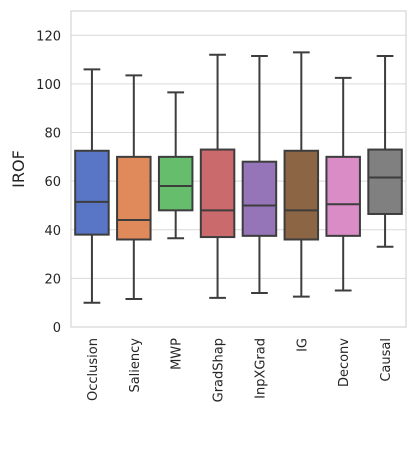 The height and width of the screenshot is (454, 415). I want to click on box-saliency, so click(134, 187).